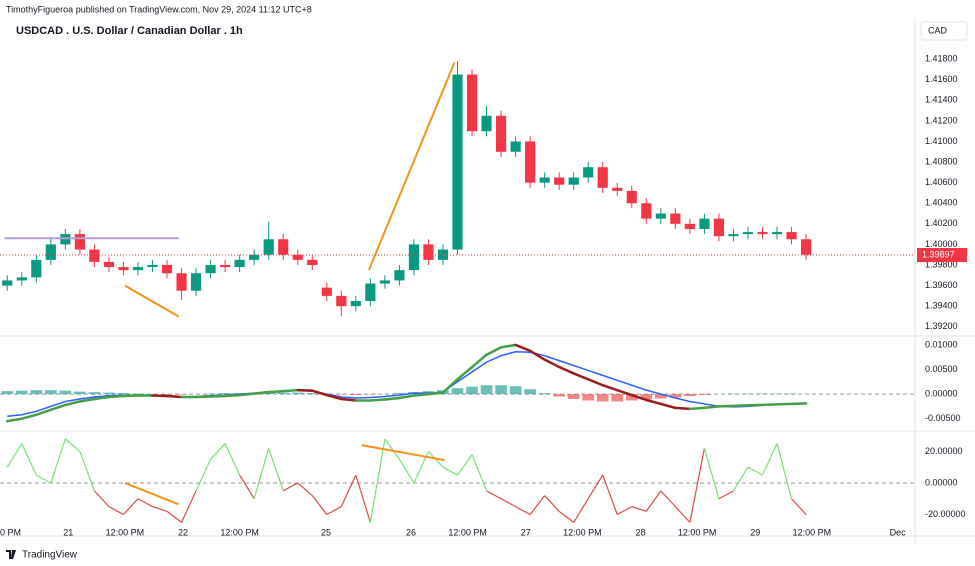 The width and height of the screenshot is (975, 566). I want to click on y-tick-label: 1.40200, so click(941, 223).